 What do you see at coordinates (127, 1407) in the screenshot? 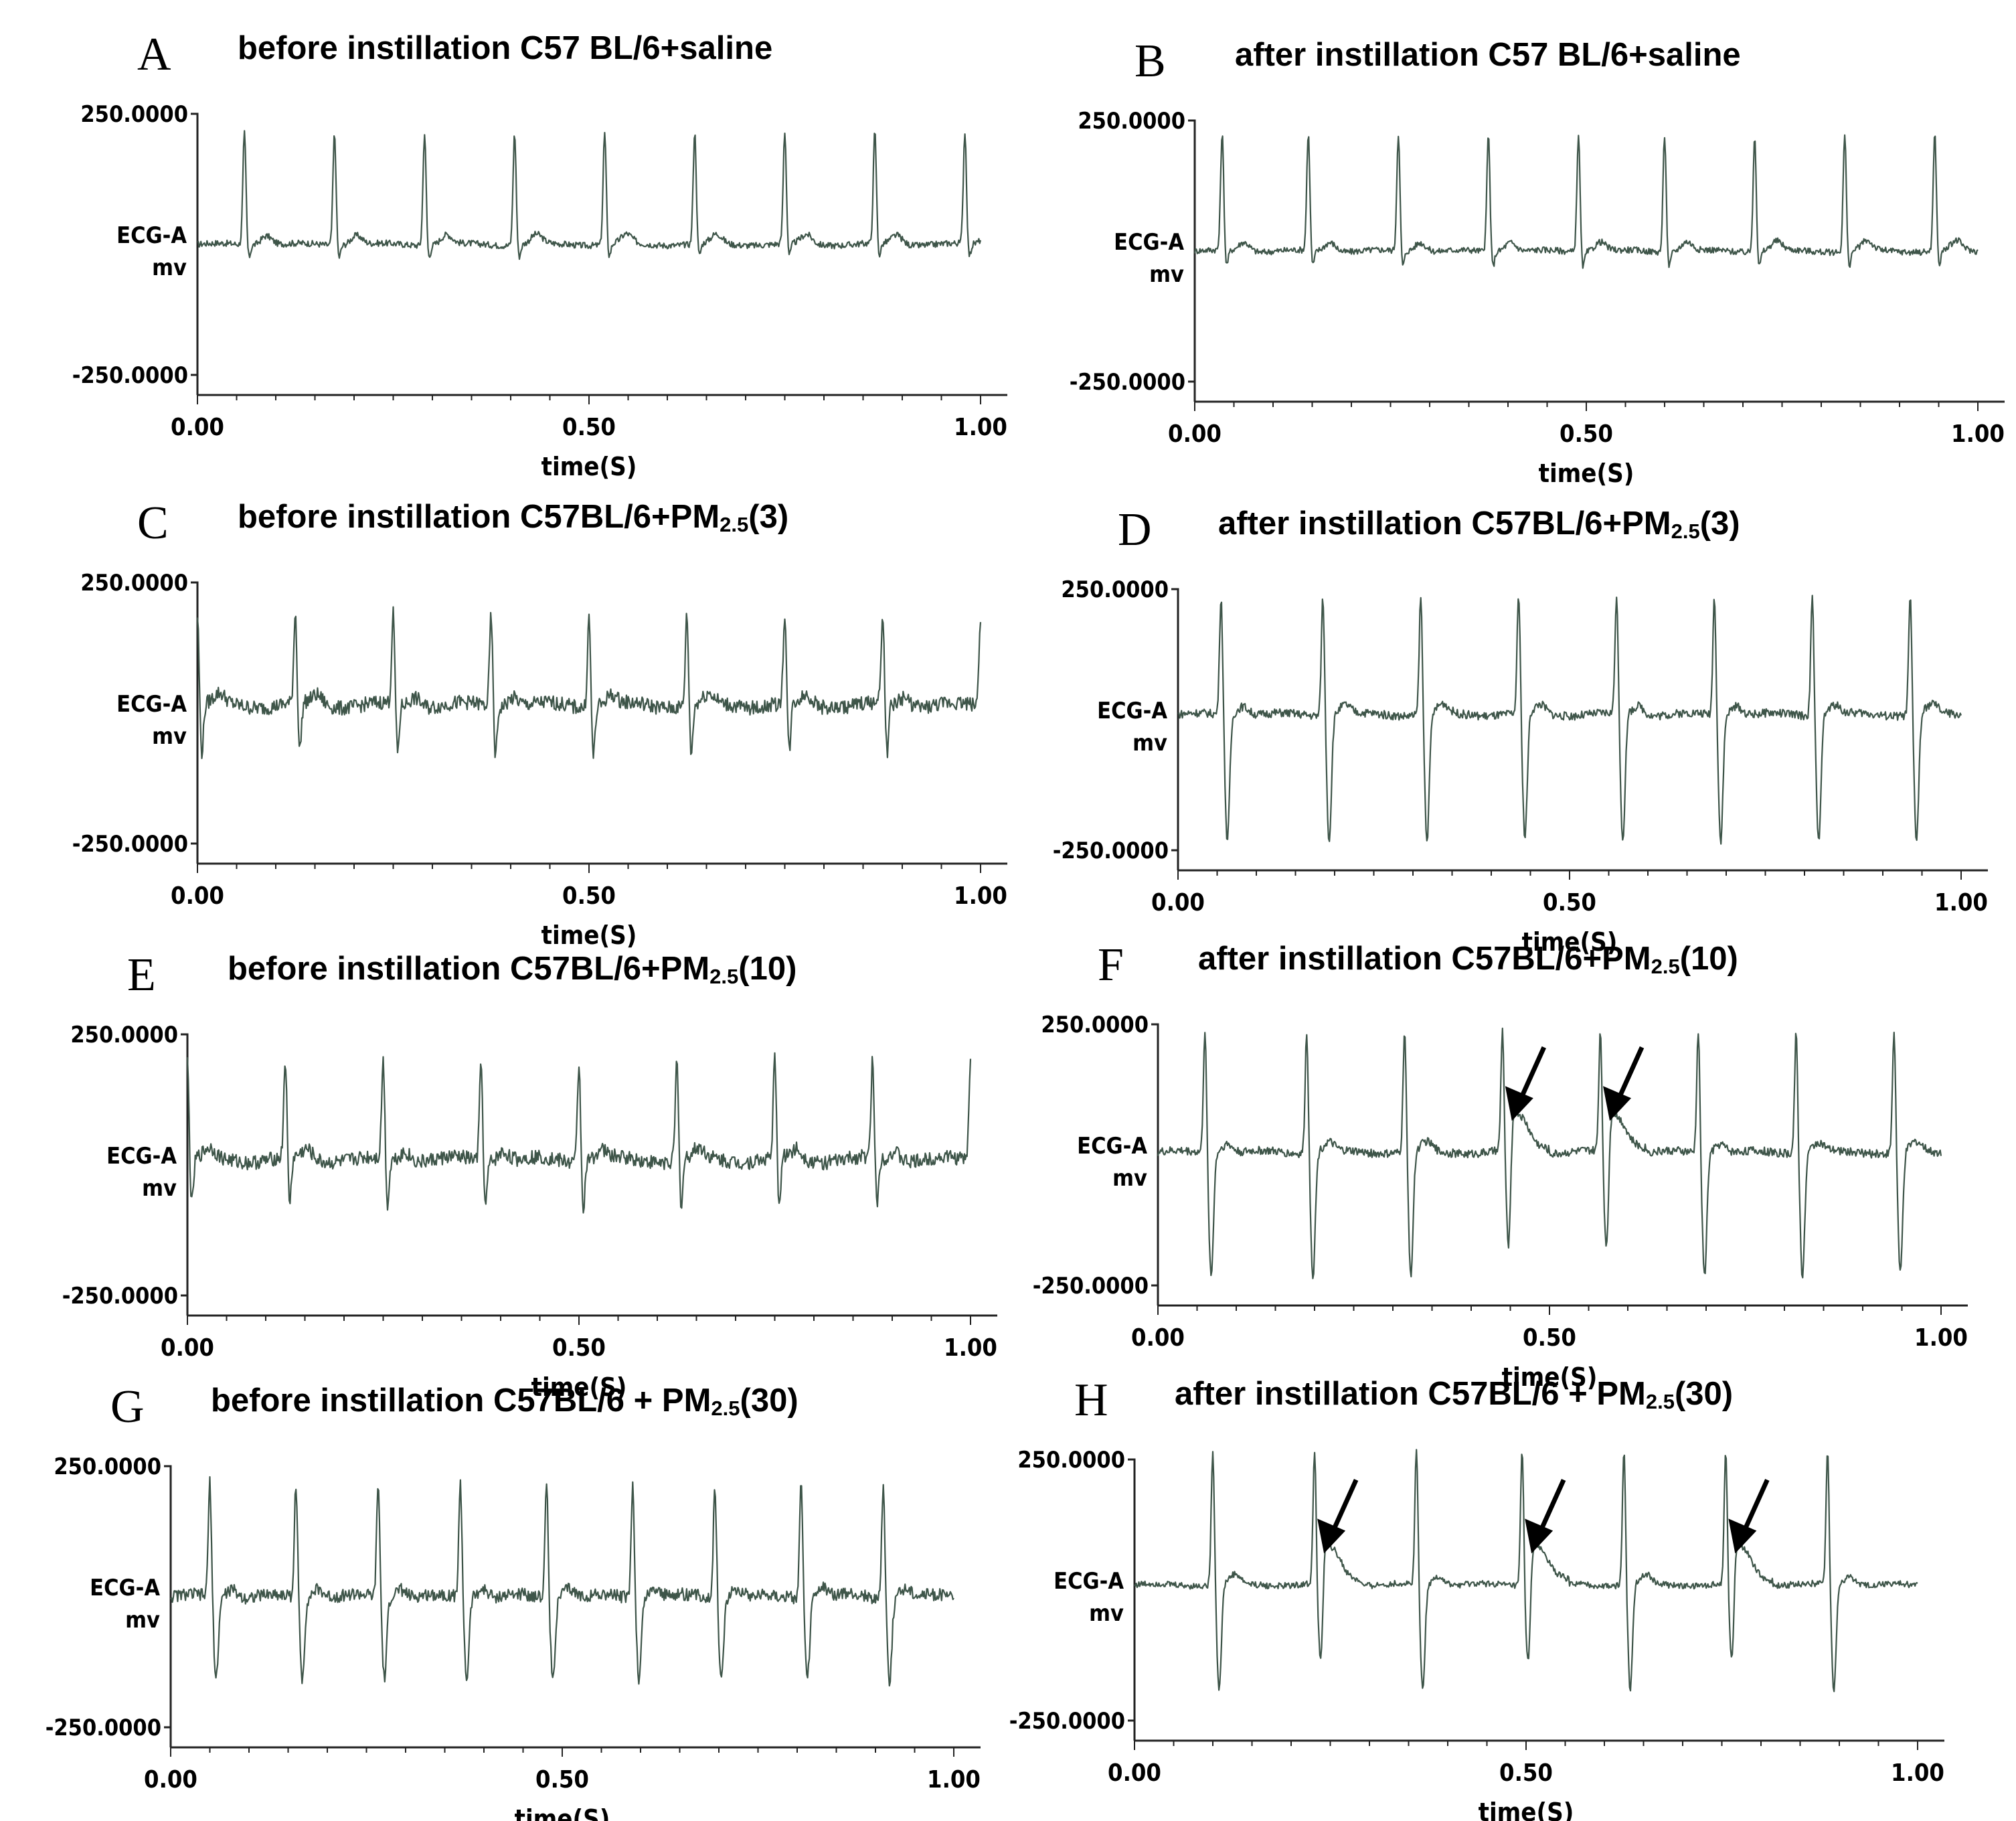
I see `panel-letter: G` at bounding box center [127, 1407].